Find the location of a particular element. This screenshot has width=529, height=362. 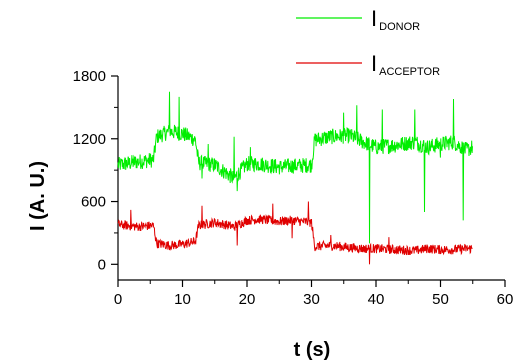

x-tick-label: 50 is located at coordinates (440, 299).